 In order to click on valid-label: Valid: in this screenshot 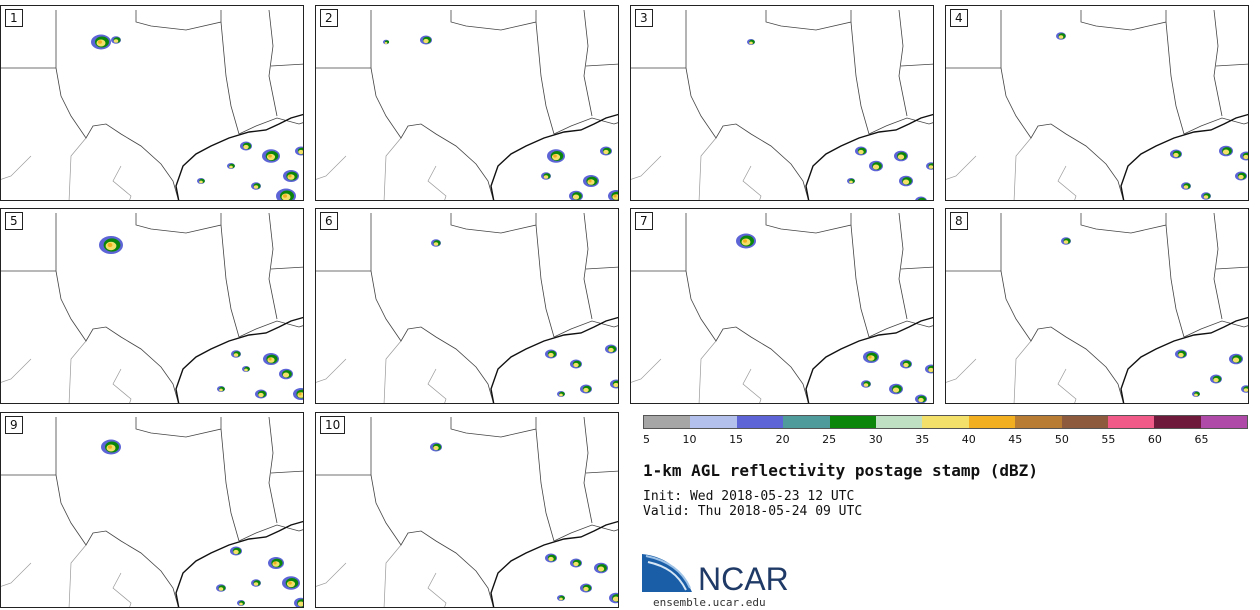, I will do `click(666, 511)`.